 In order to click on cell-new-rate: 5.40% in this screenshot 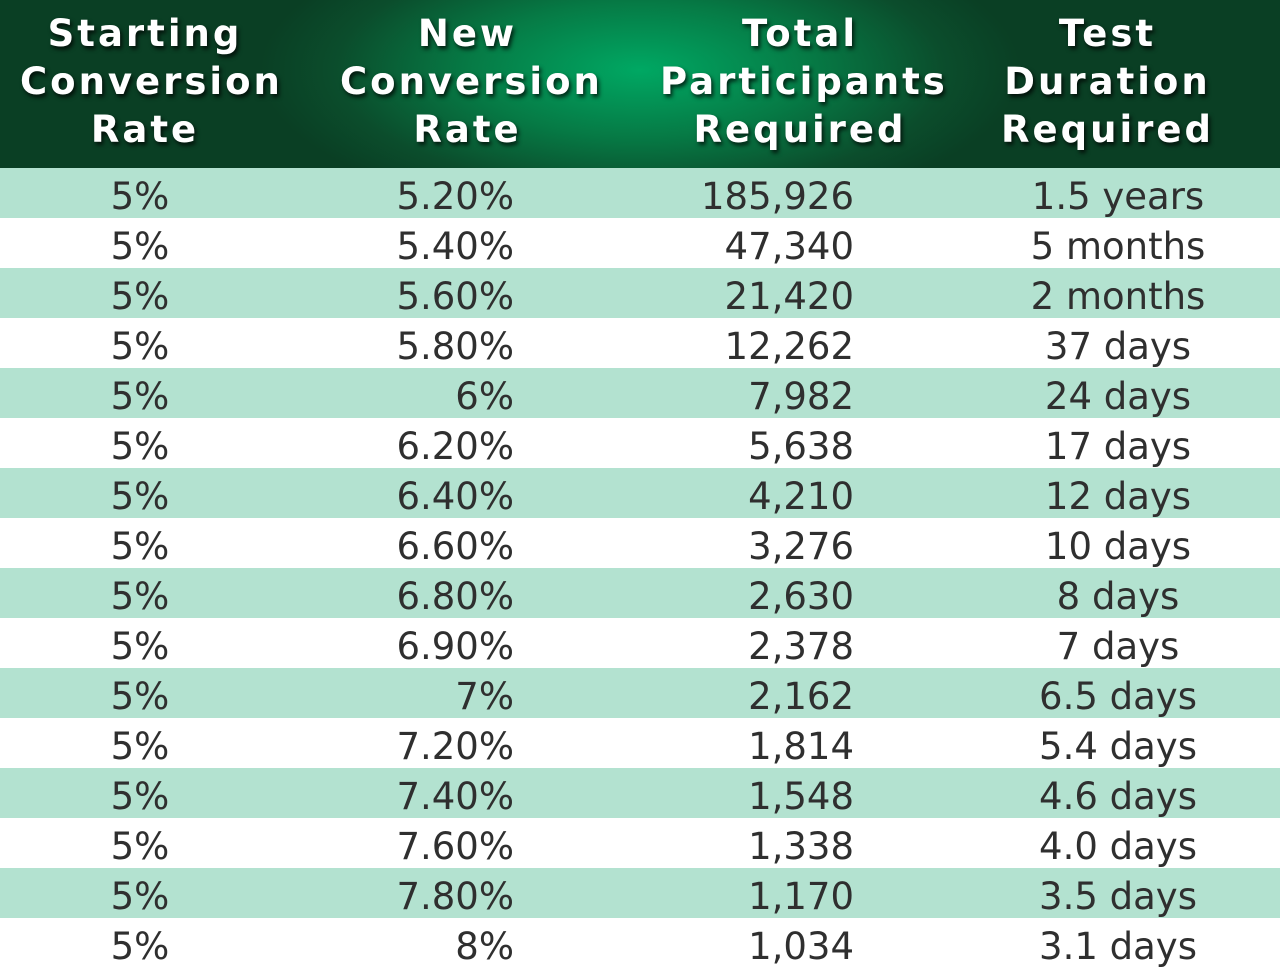, I will do `click(455, 246)`.